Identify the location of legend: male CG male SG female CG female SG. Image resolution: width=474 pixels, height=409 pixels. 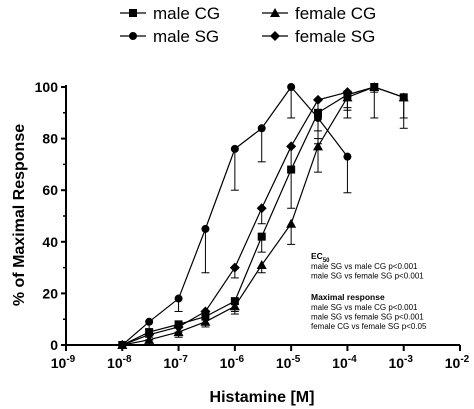
(248, 25).